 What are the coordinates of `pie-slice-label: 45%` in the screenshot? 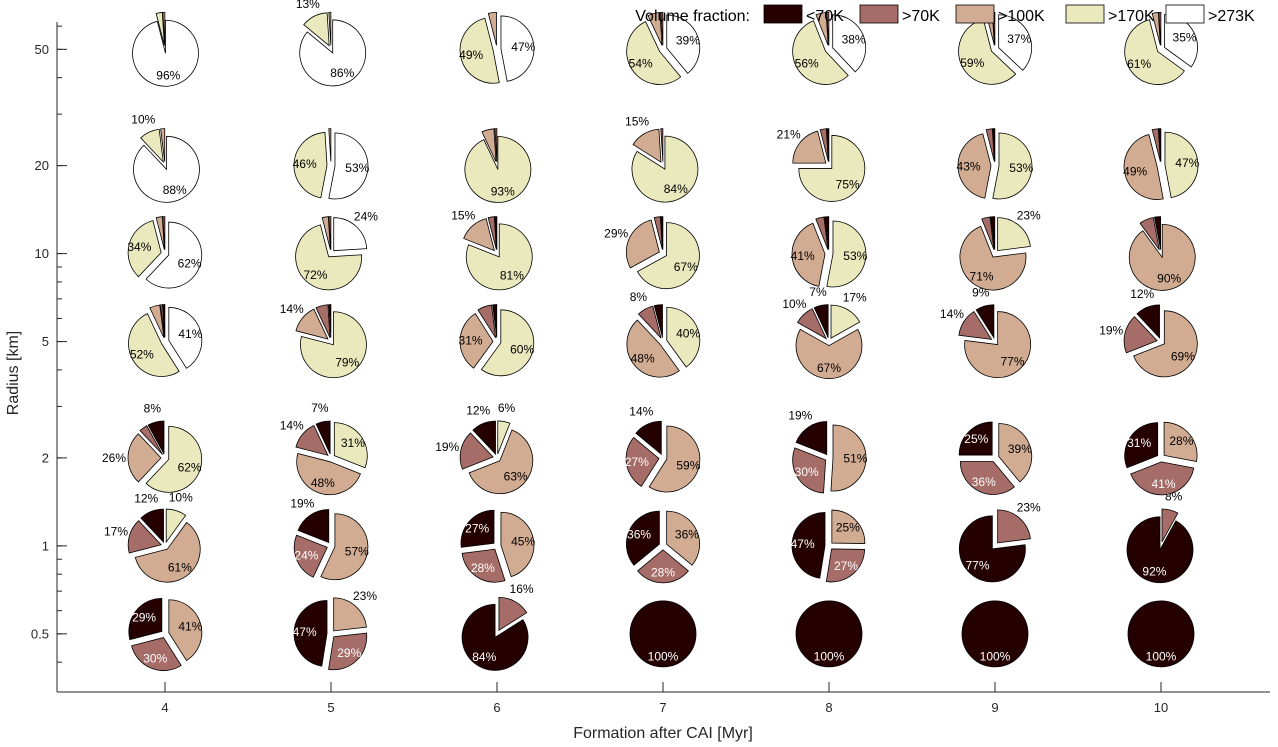 It's located at (523, 542).